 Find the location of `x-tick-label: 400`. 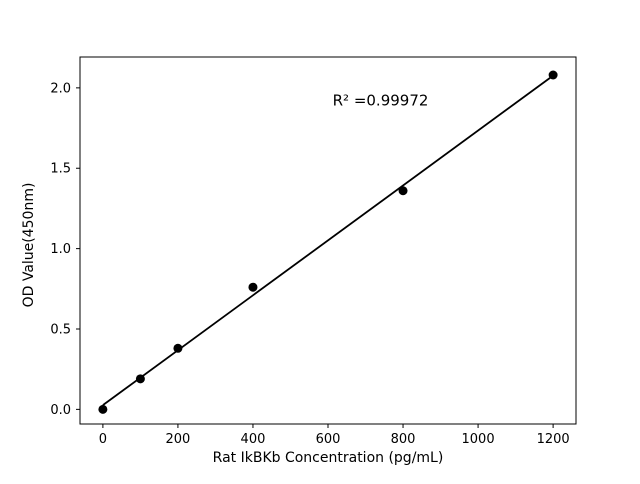

x-tick-label: 400 is located at coordinates (253, 439).